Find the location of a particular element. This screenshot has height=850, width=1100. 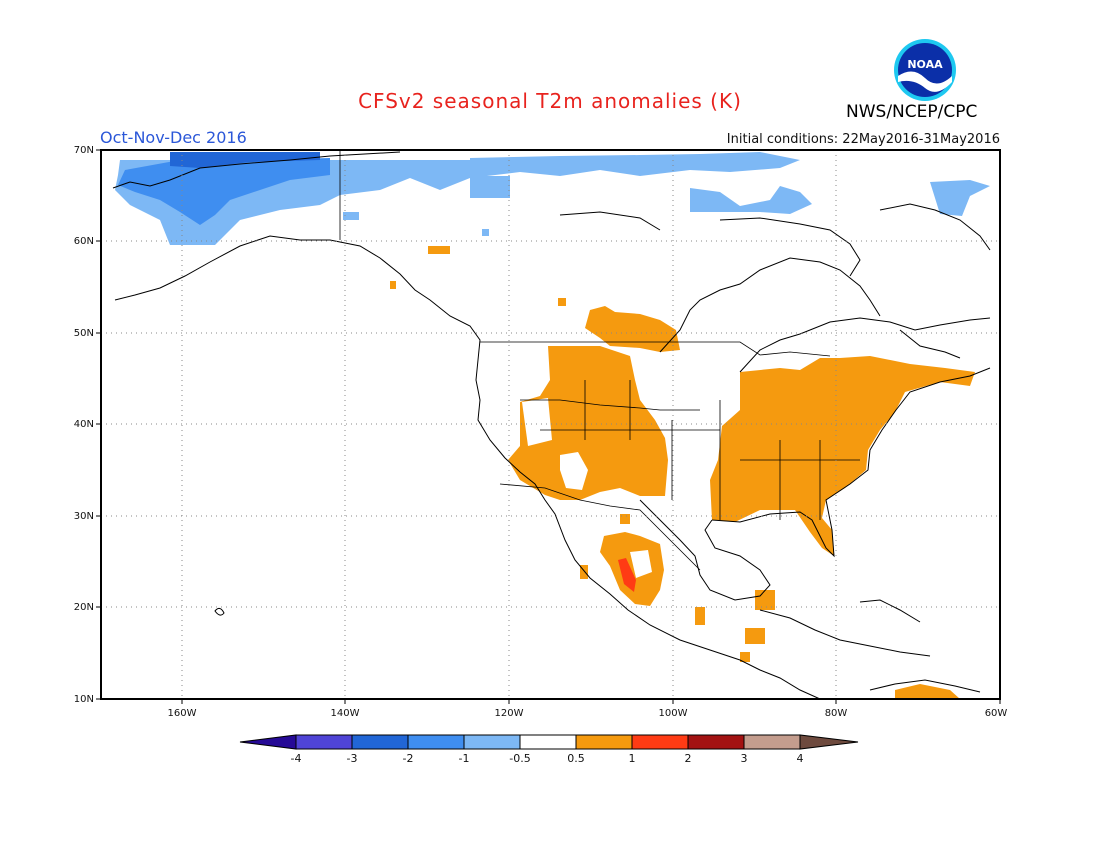

lat-tick-label: 30N is located at coordinates (84, 516).